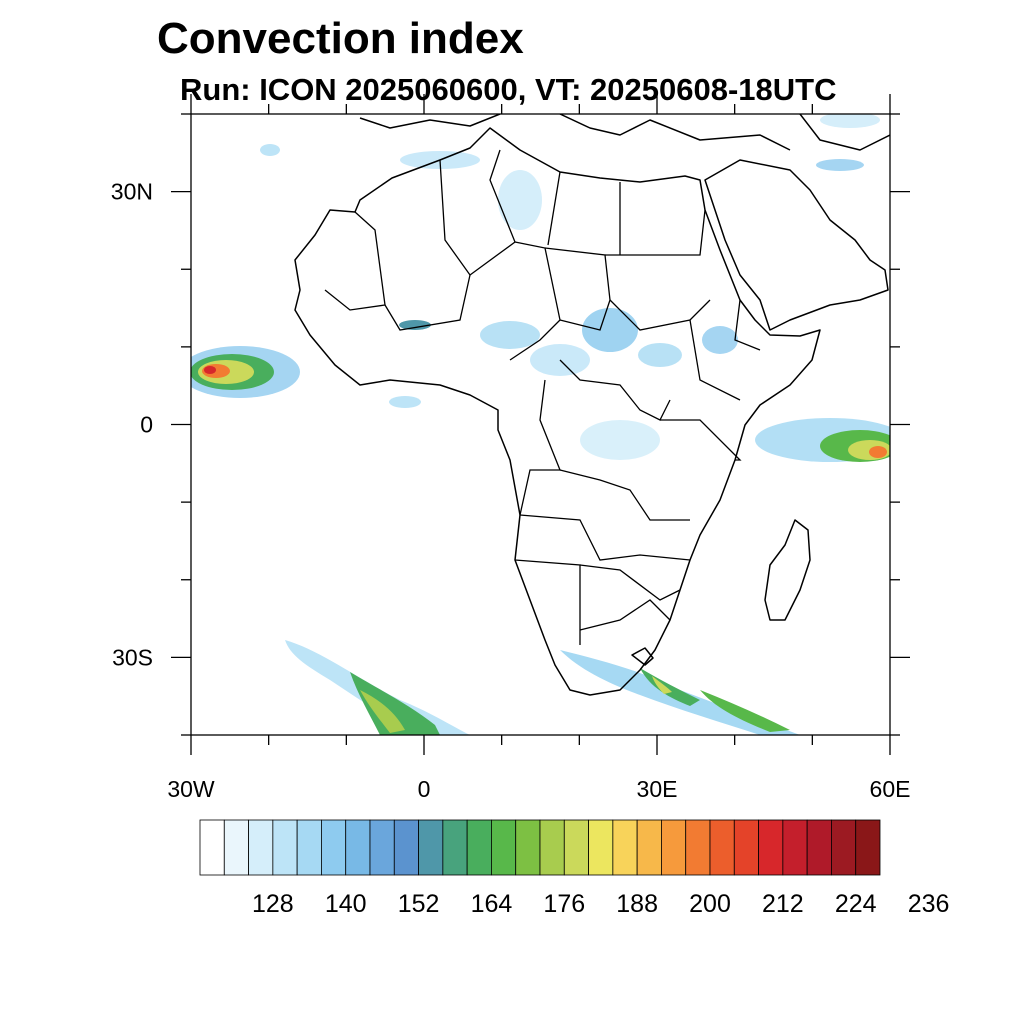 This screenshot has height=1024, width=1024. I want to click on colorbar-label: 152, so click(419, 904).